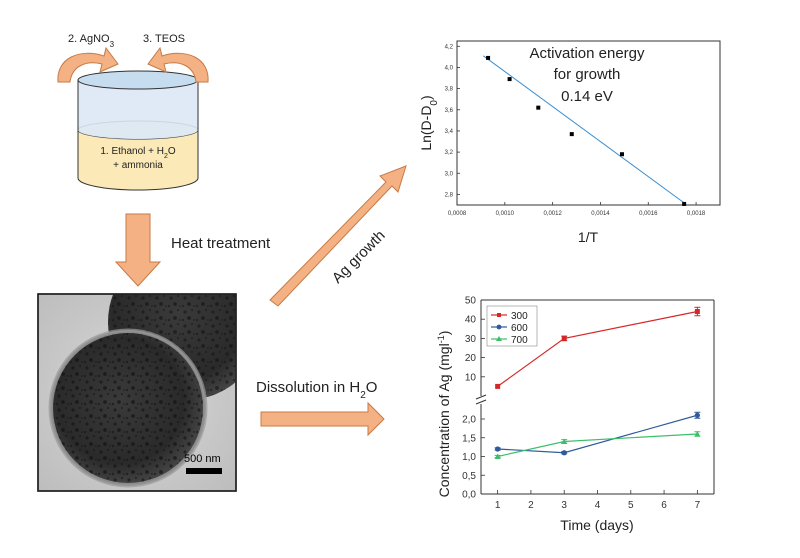  I want to click on concentration-x-label: Time (days), so click(596, 525).